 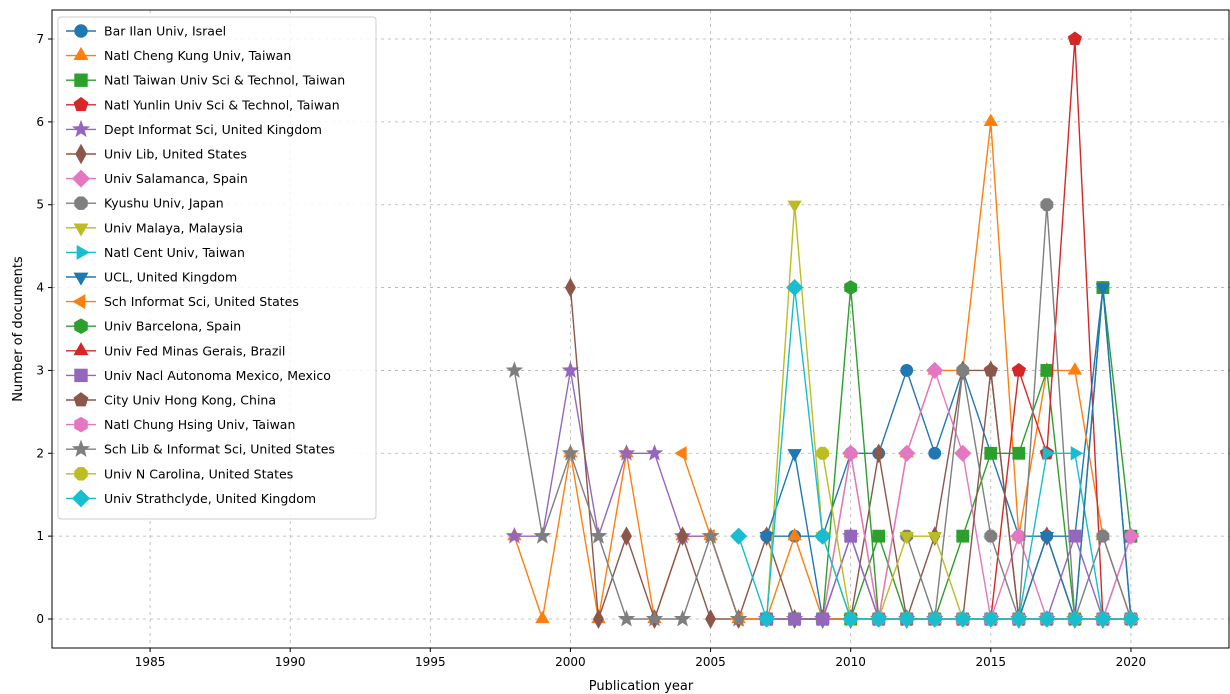 I want to click on legend-entry: Univ N Carolina, United States, so click(x=179, y=473).